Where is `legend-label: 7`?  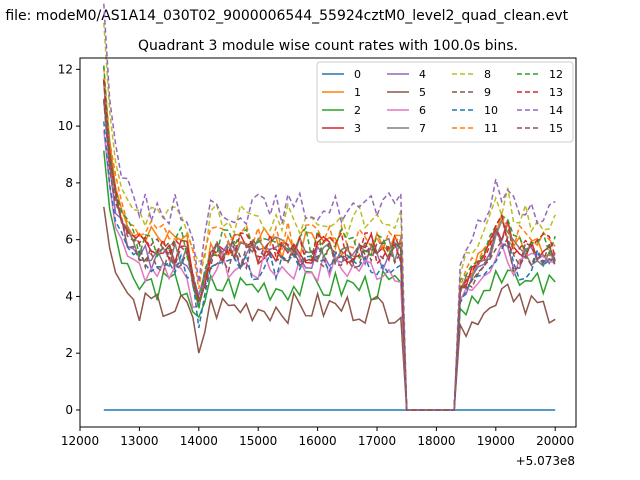 legend-label: 7 is located at coordinates (422, 128).